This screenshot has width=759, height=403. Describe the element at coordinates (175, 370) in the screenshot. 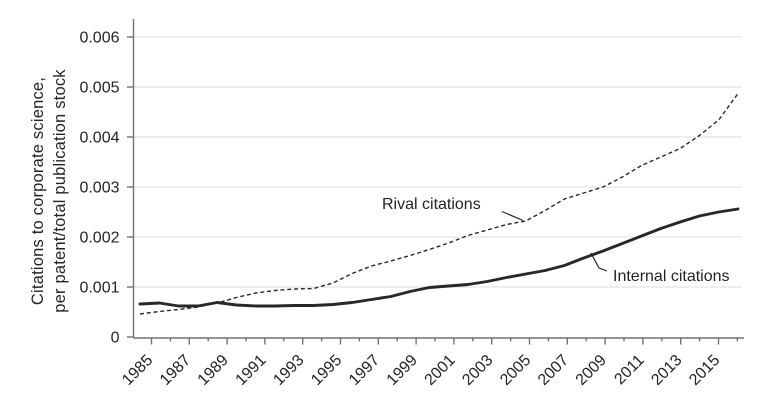

I see `x-tick-label: 1987` at that location.